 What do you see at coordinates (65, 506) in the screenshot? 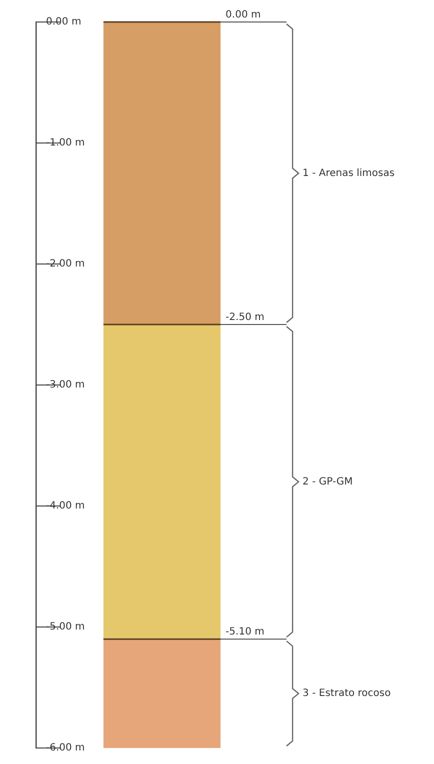
I see `y-tick-label: -4.00 m` at bounding box center [65, 506].